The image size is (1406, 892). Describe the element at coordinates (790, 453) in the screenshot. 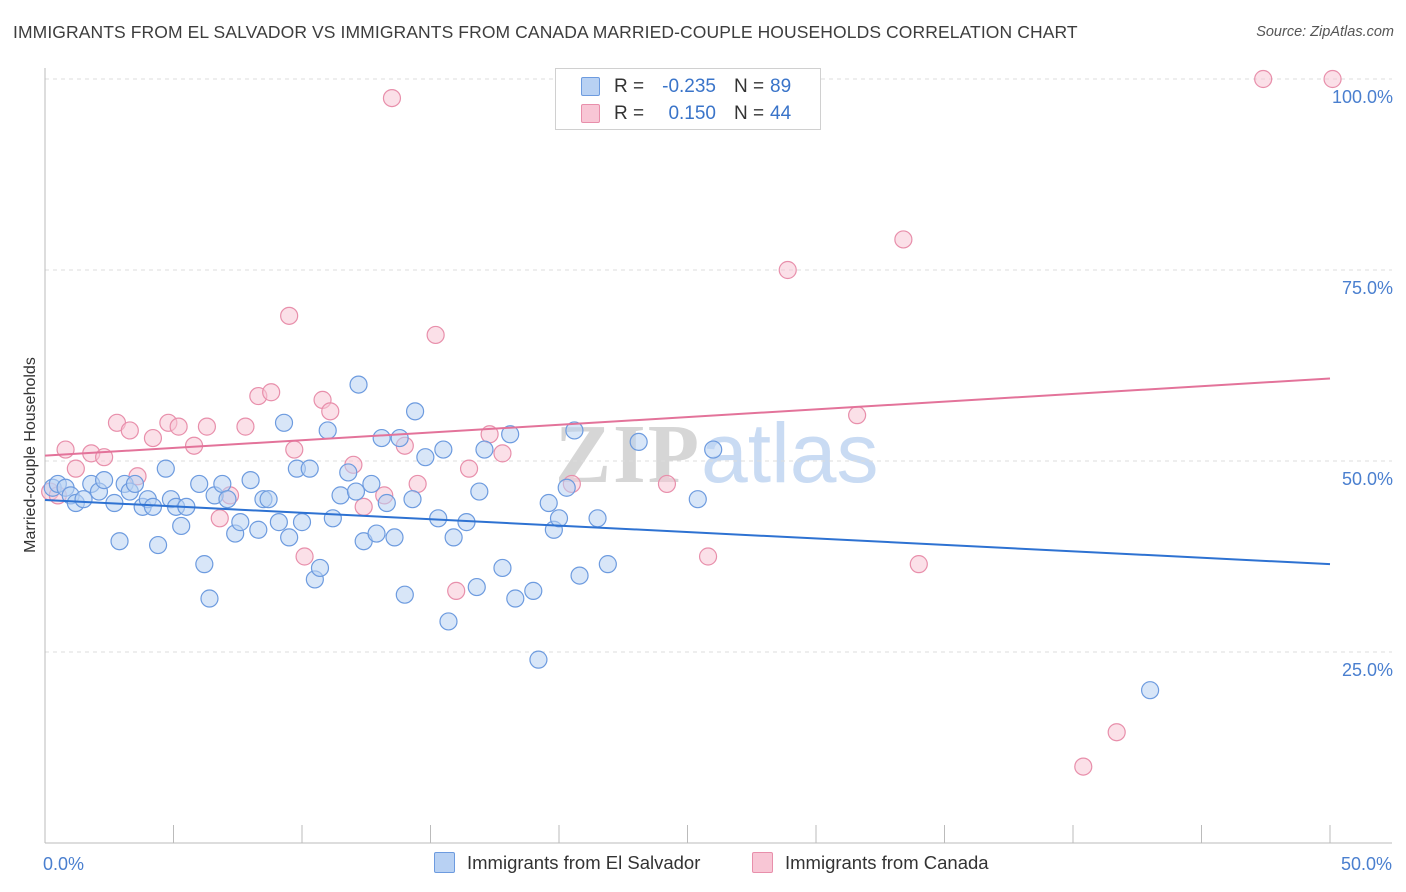

I see `watermark-atlas: atlas` at that location.